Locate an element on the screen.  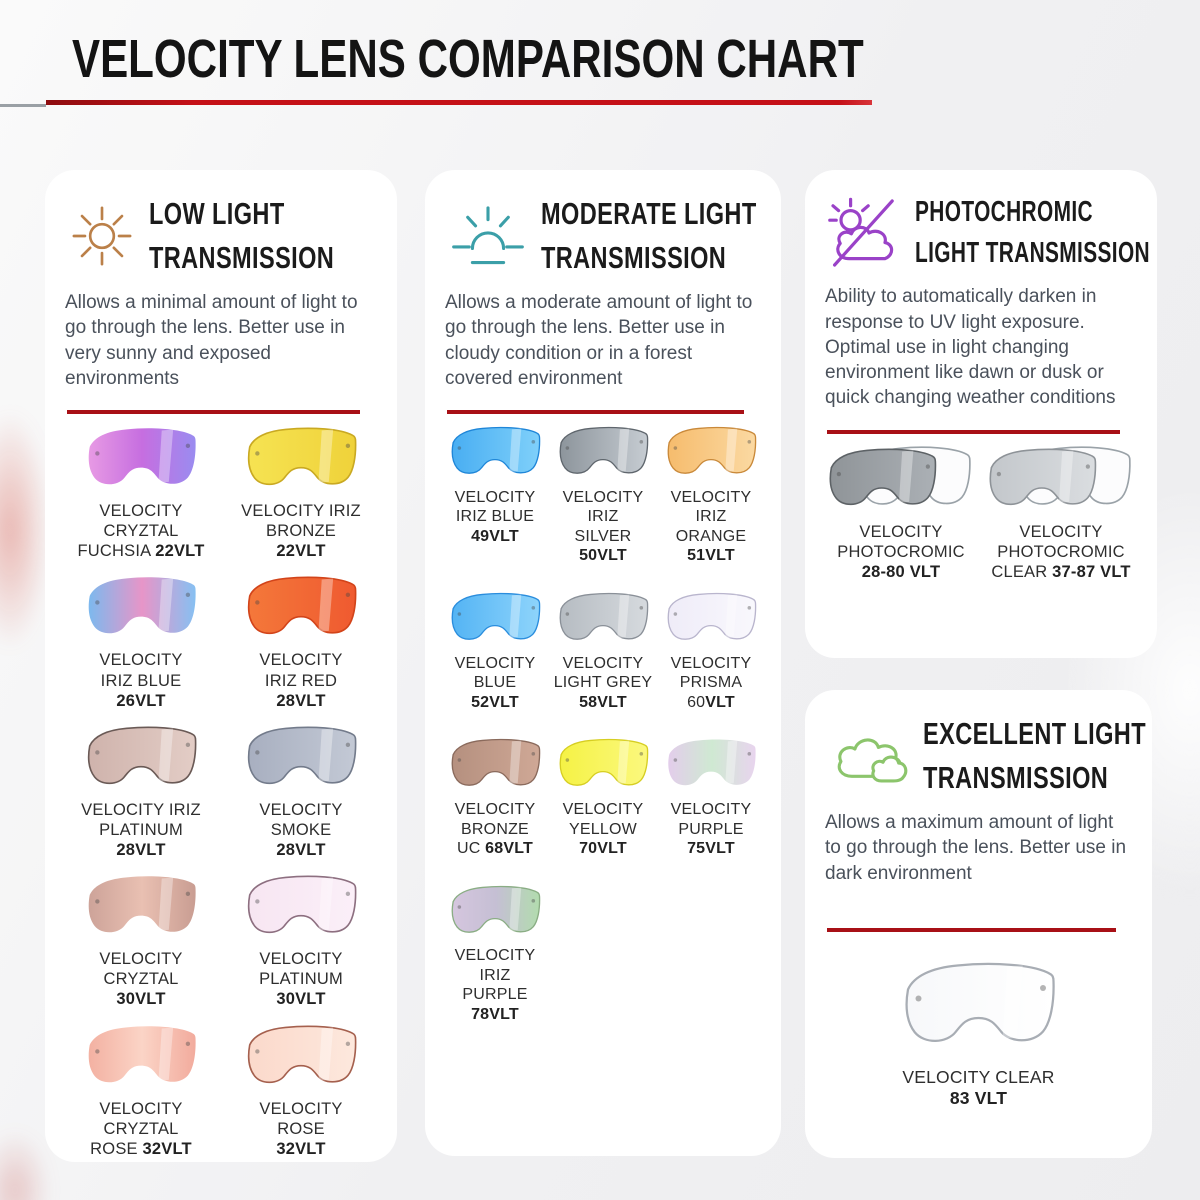
lens-caption: VELOCITY BLUE 52VLT is located at coordinates (495, 682).